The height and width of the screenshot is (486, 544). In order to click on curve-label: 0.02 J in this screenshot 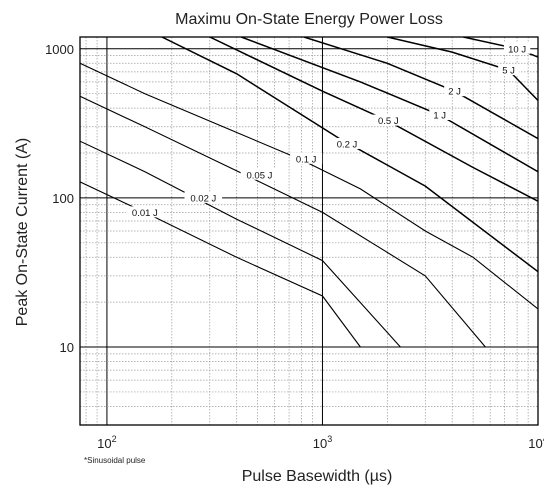, I will do `click(203, 198)`.